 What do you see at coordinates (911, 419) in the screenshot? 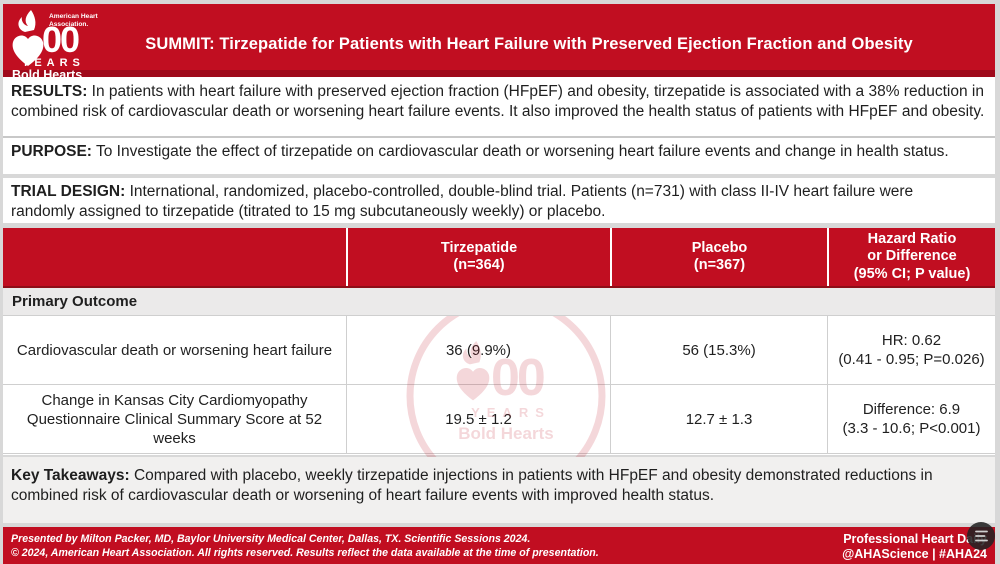
I see `effect-cell: Difference: 6.9 (3.3 - 10.6; P<0.001)` at bounding box center [911, 419].